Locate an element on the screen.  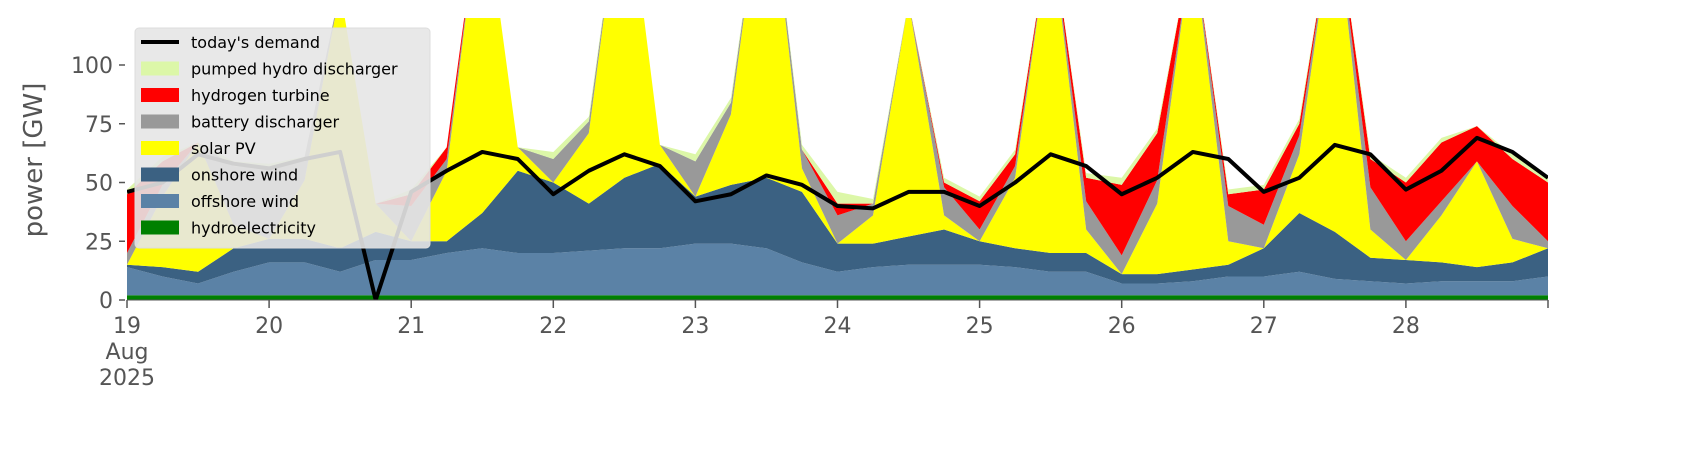
y-tick-label: 75 is located at coordinates (99, 125).